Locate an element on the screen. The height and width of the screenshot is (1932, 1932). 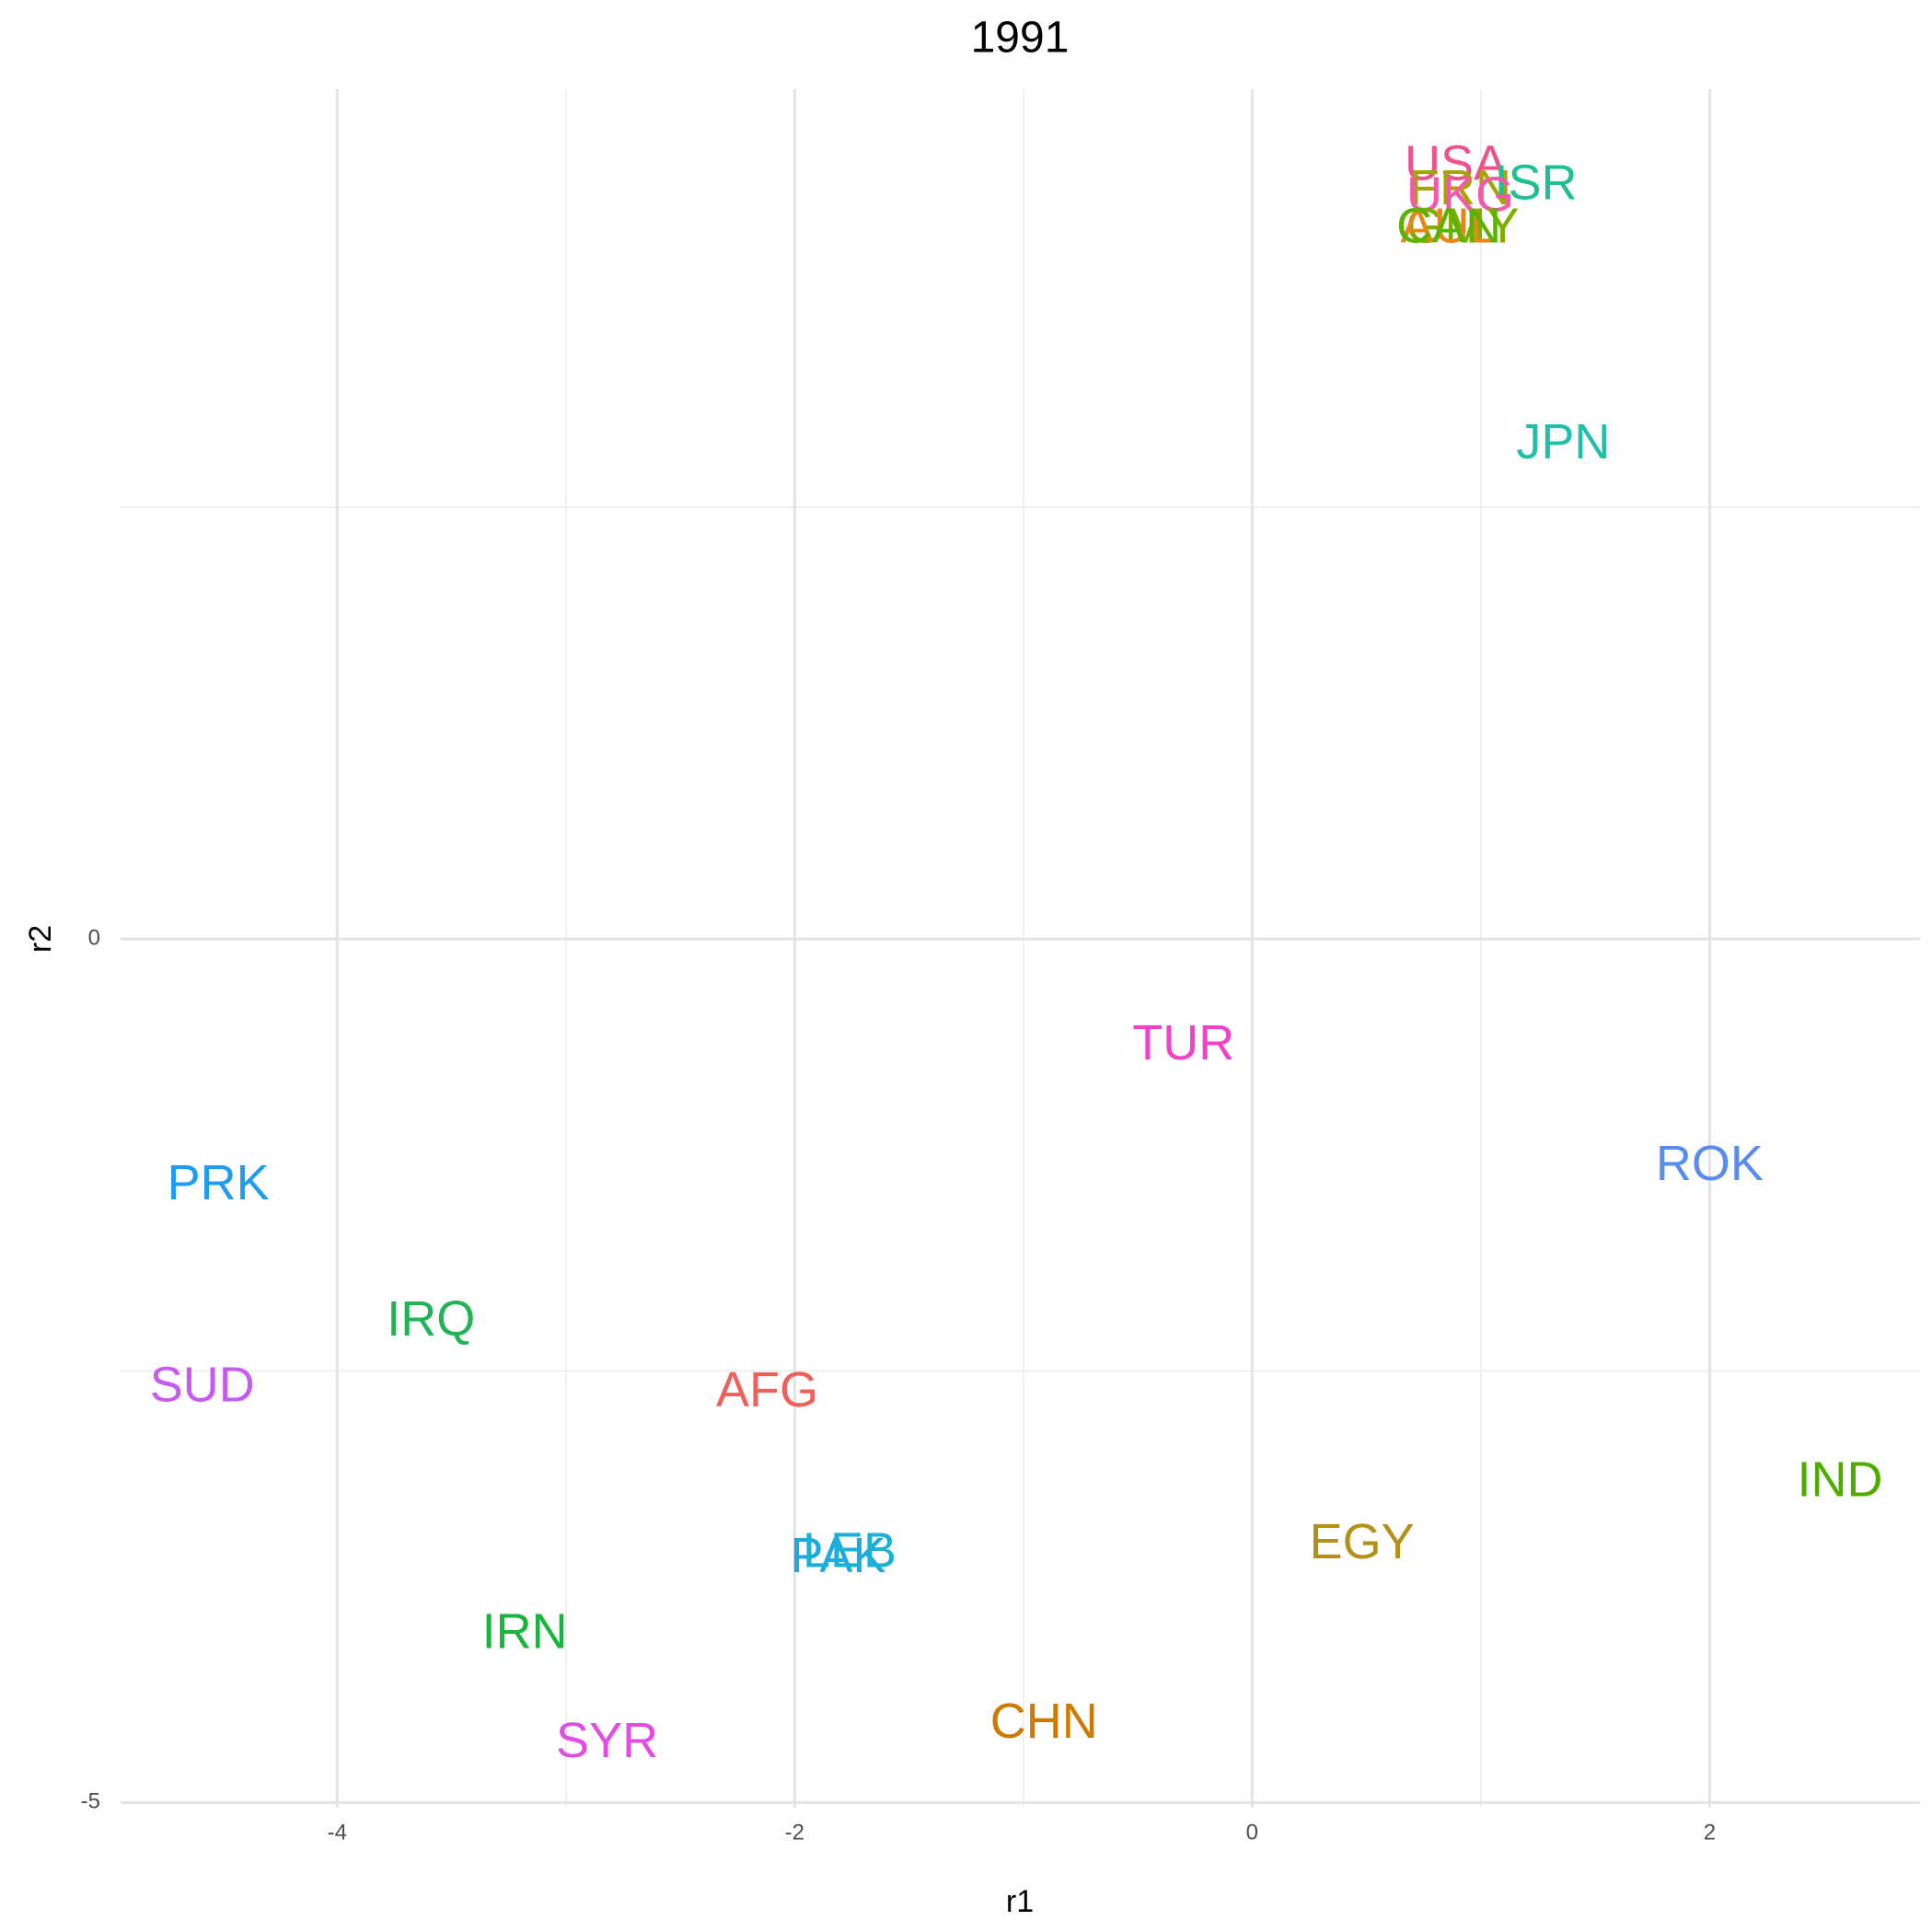
x-tick-label: 0 is located at coordinates (1252, 1833).